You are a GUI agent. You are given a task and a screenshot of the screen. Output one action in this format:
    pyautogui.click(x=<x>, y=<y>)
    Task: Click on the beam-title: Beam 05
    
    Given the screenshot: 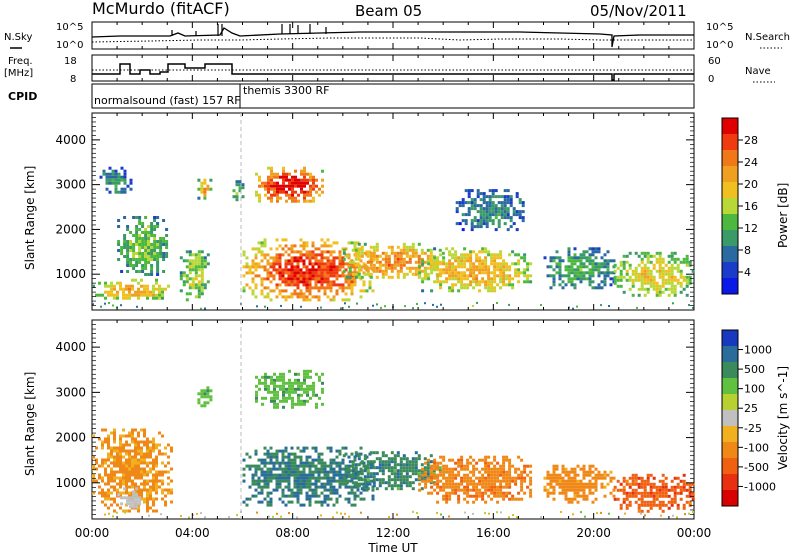 What is the action you would take?
    pyautogui.click(x=388, y=11)
    